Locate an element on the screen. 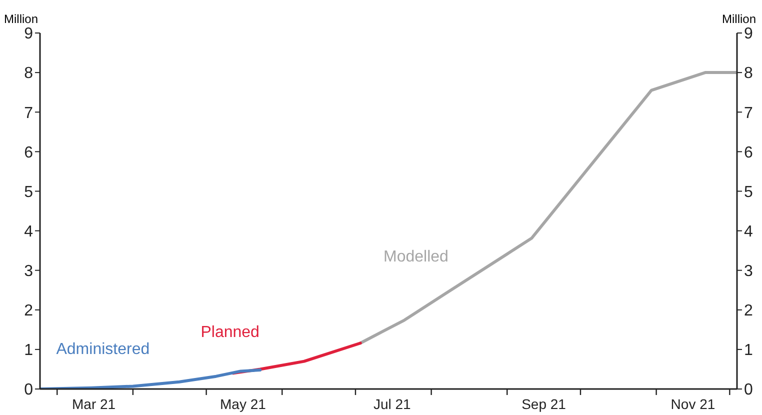 This screenshot has height=415, width=762. y2-tick-label: 3 is located at coordinates (748, 271).